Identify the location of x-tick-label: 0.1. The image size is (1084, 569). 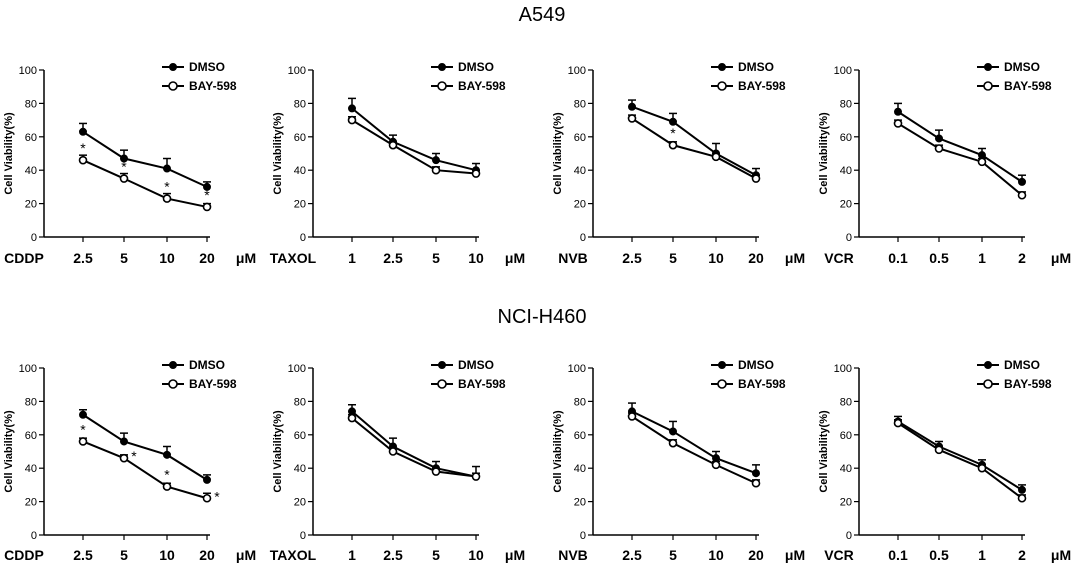
(898, 555).